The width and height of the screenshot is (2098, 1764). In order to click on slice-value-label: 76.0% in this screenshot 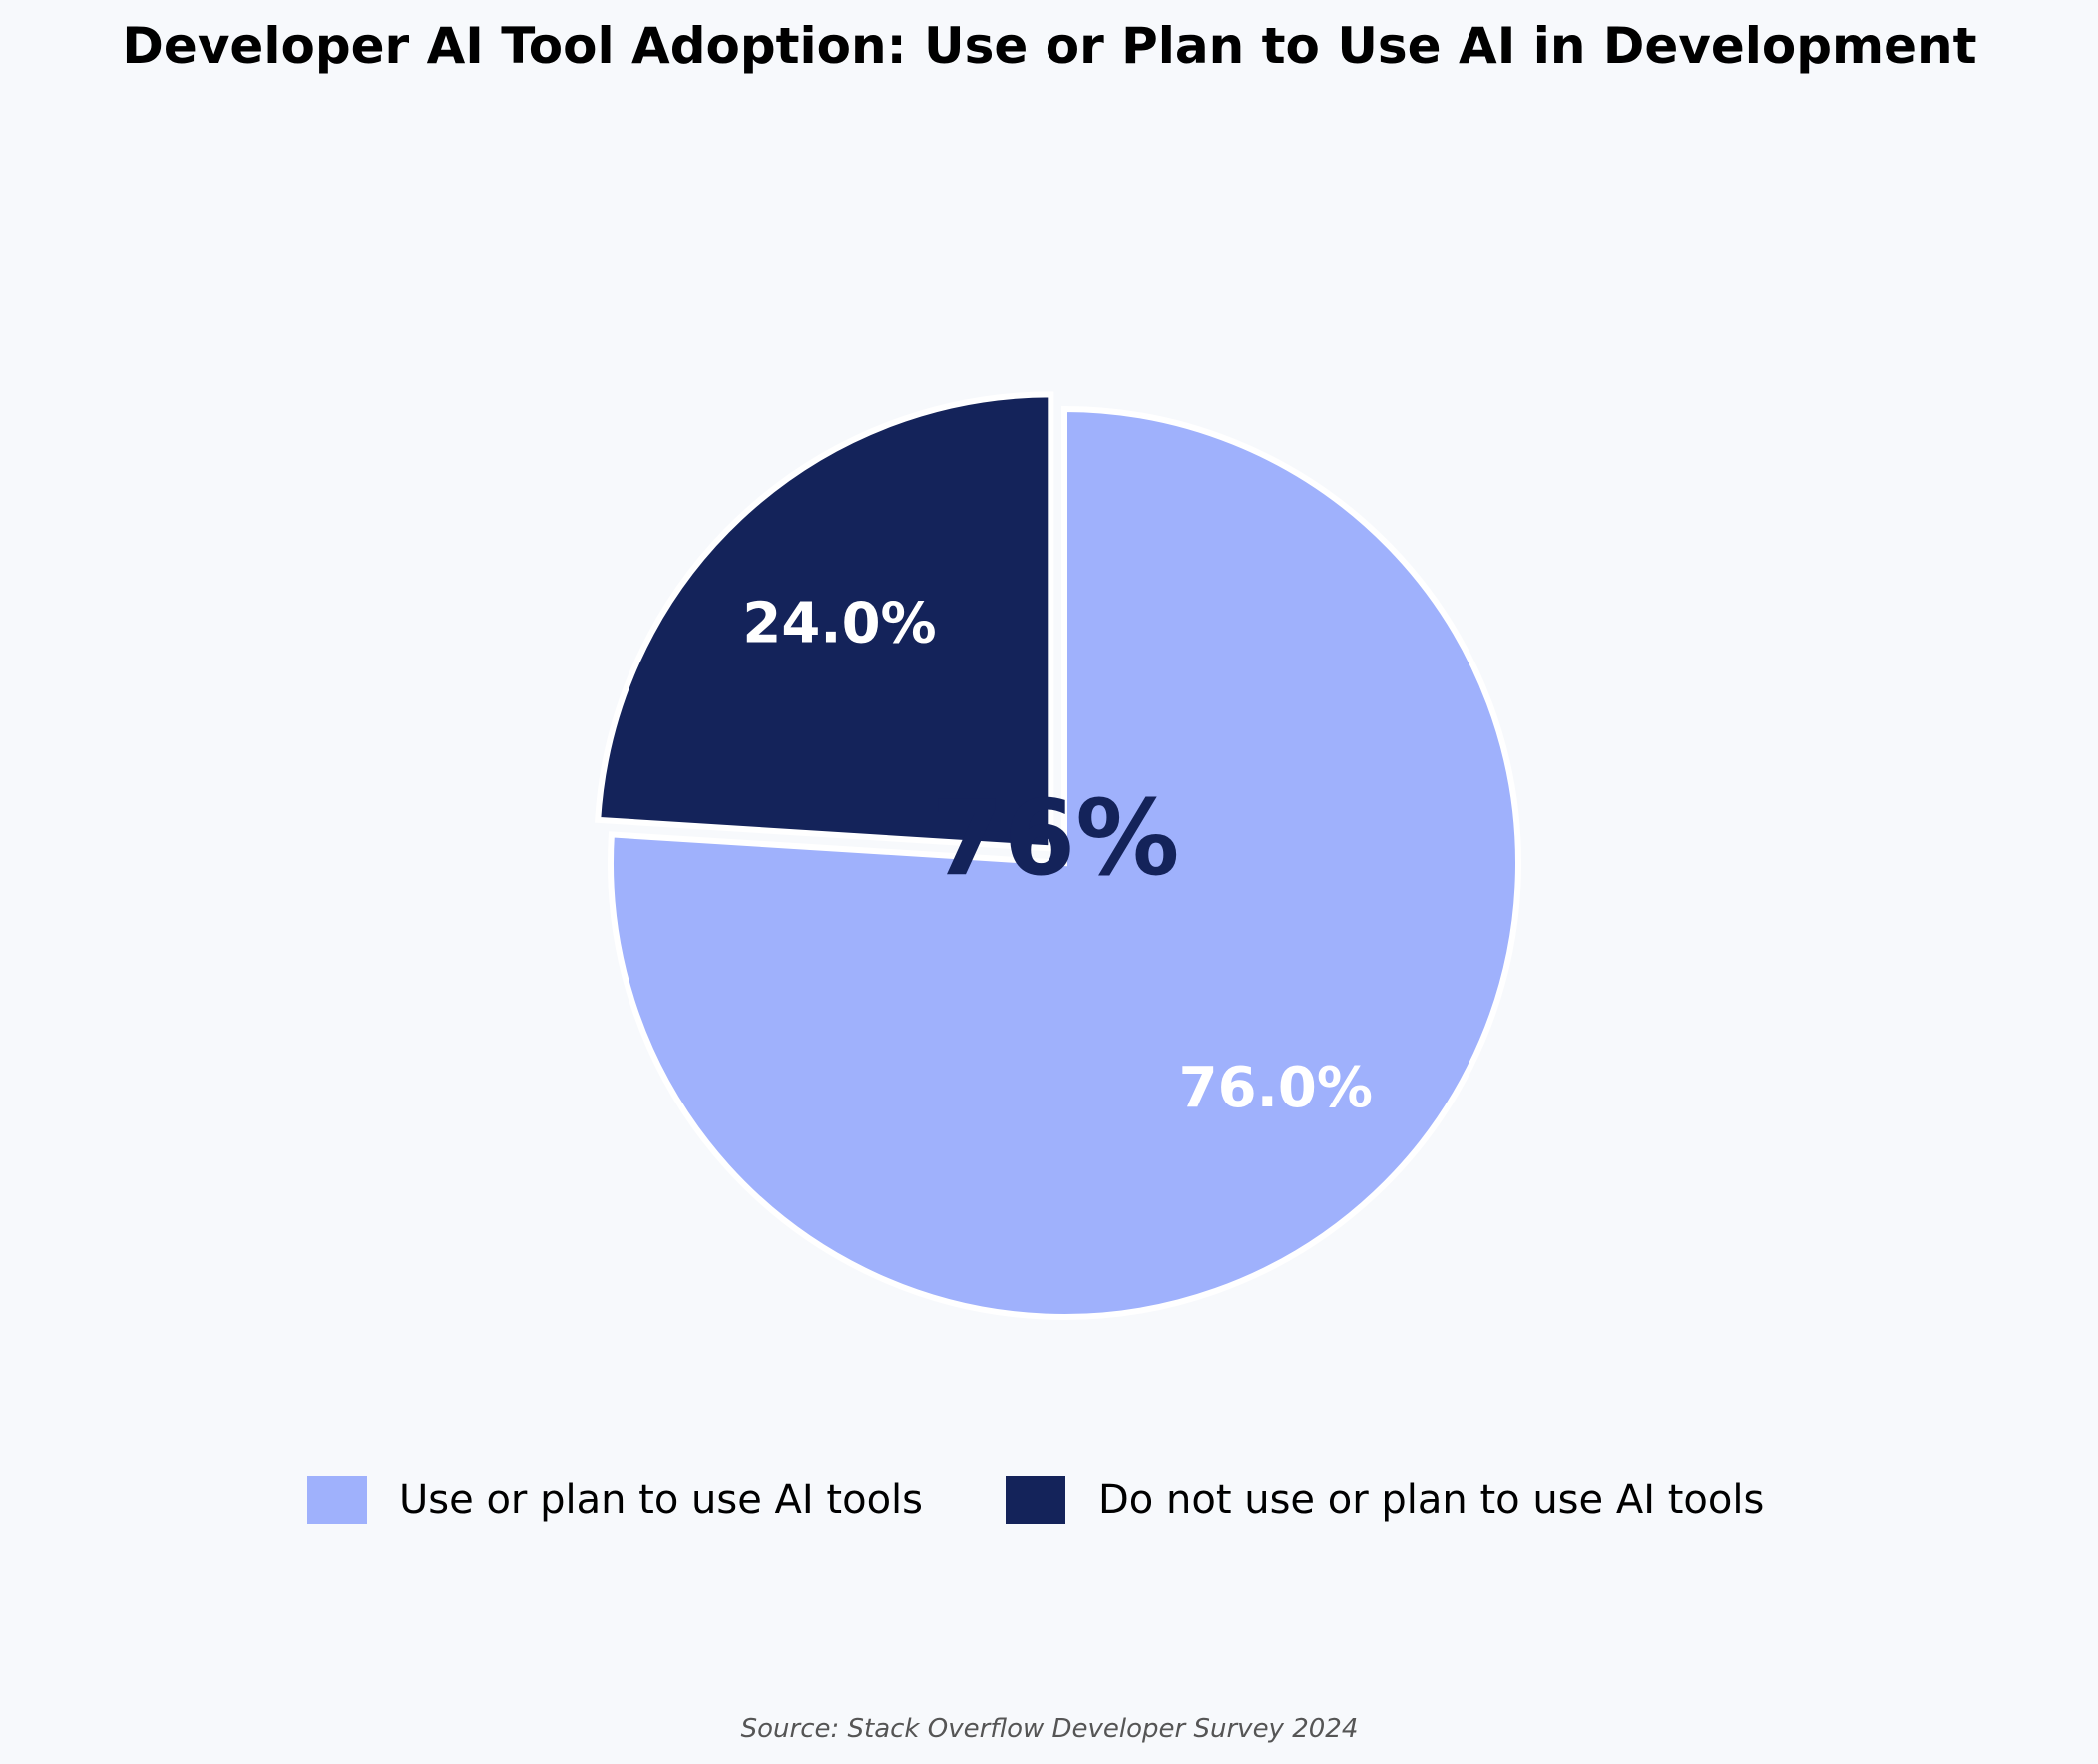, I will do `click(1276, 1088)`.